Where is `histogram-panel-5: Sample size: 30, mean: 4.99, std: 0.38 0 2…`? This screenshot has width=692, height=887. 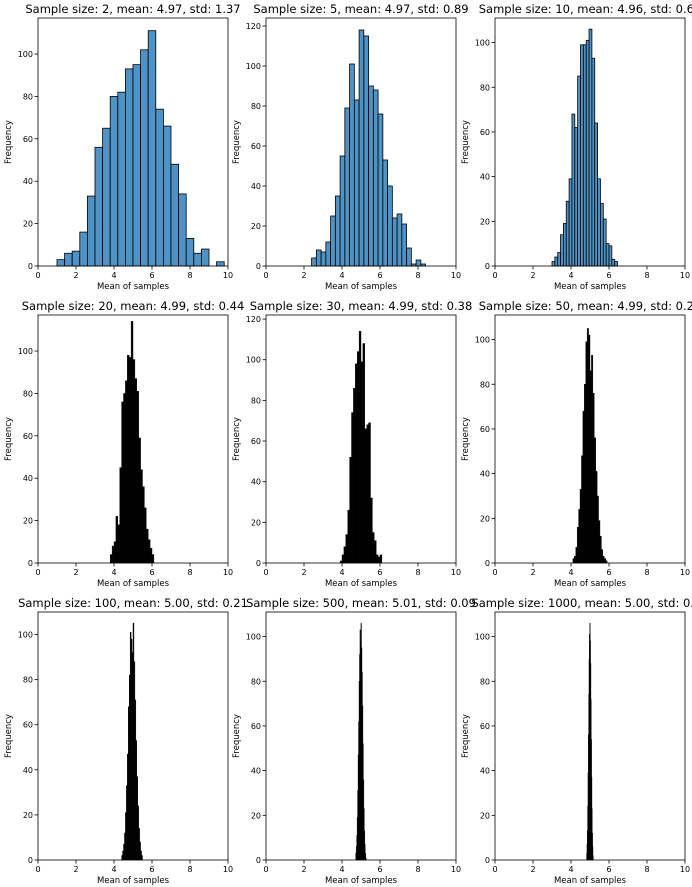 histogram-panel-5: Sample size: 30, mean: 4.99, std: 0.38 0 2… is located at coordinates (352, 444).